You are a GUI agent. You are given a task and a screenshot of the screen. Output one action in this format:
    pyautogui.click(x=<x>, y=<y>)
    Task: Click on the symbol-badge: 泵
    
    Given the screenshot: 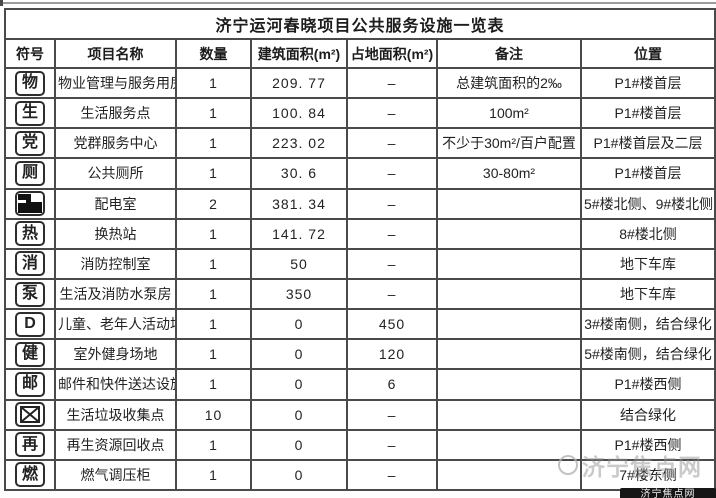 What is the action you would take?
    pyautogui.click(x=30, y=294)
    